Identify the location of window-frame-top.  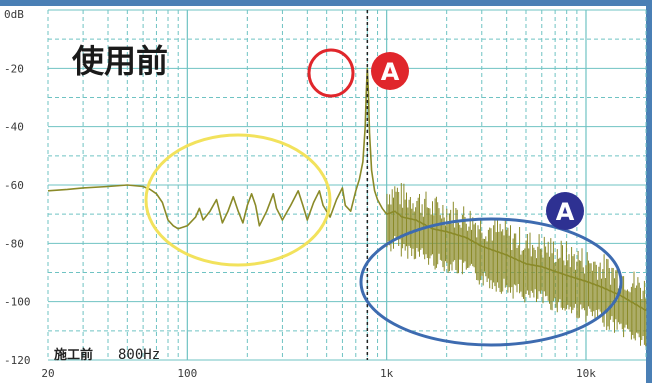
(326, 3).